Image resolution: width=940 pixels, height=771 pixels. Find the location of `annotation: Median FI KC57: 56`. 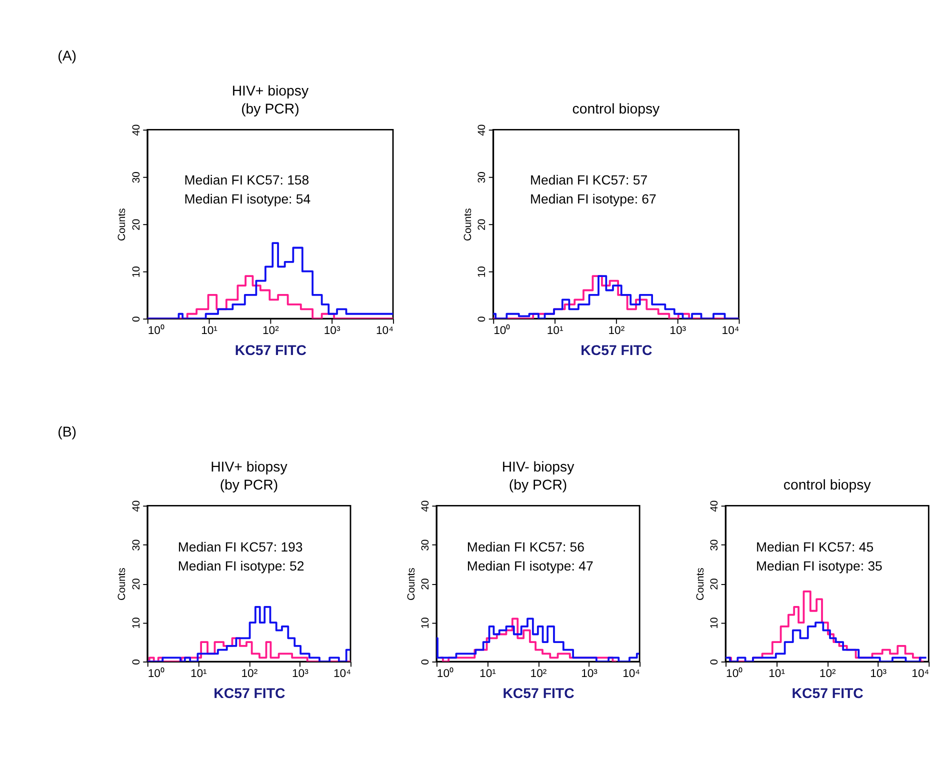

annotation: Median FI KC57: 56 is located at coordinates (525, 547).